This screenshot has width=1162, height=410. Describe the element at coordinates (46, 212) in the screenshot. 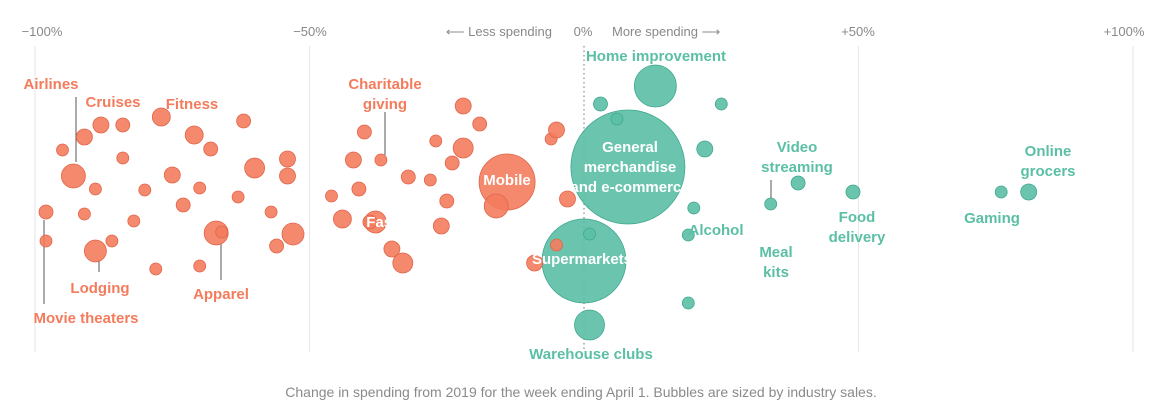

I see `bubble-movie-theaters` at that location.